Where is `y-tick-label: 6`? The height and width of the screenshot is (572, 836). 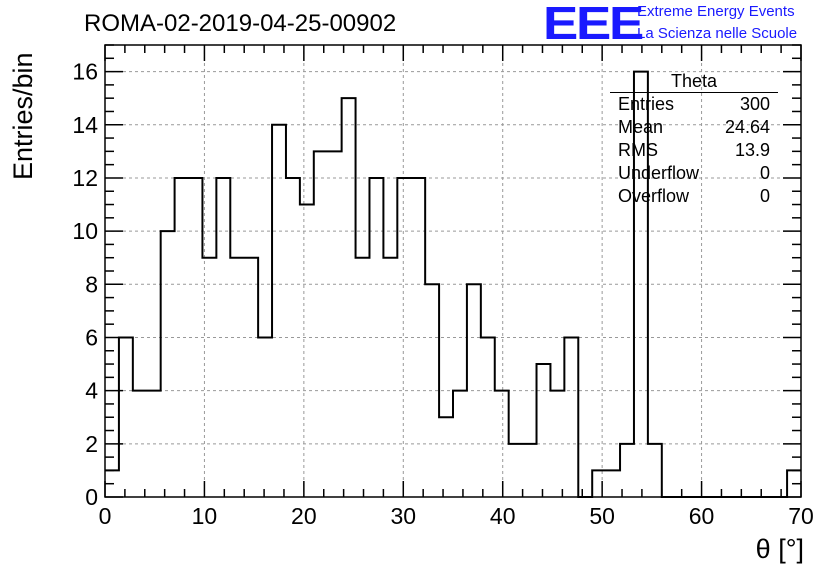 y-tick-label: 6 is located at coordinates (91, 337).